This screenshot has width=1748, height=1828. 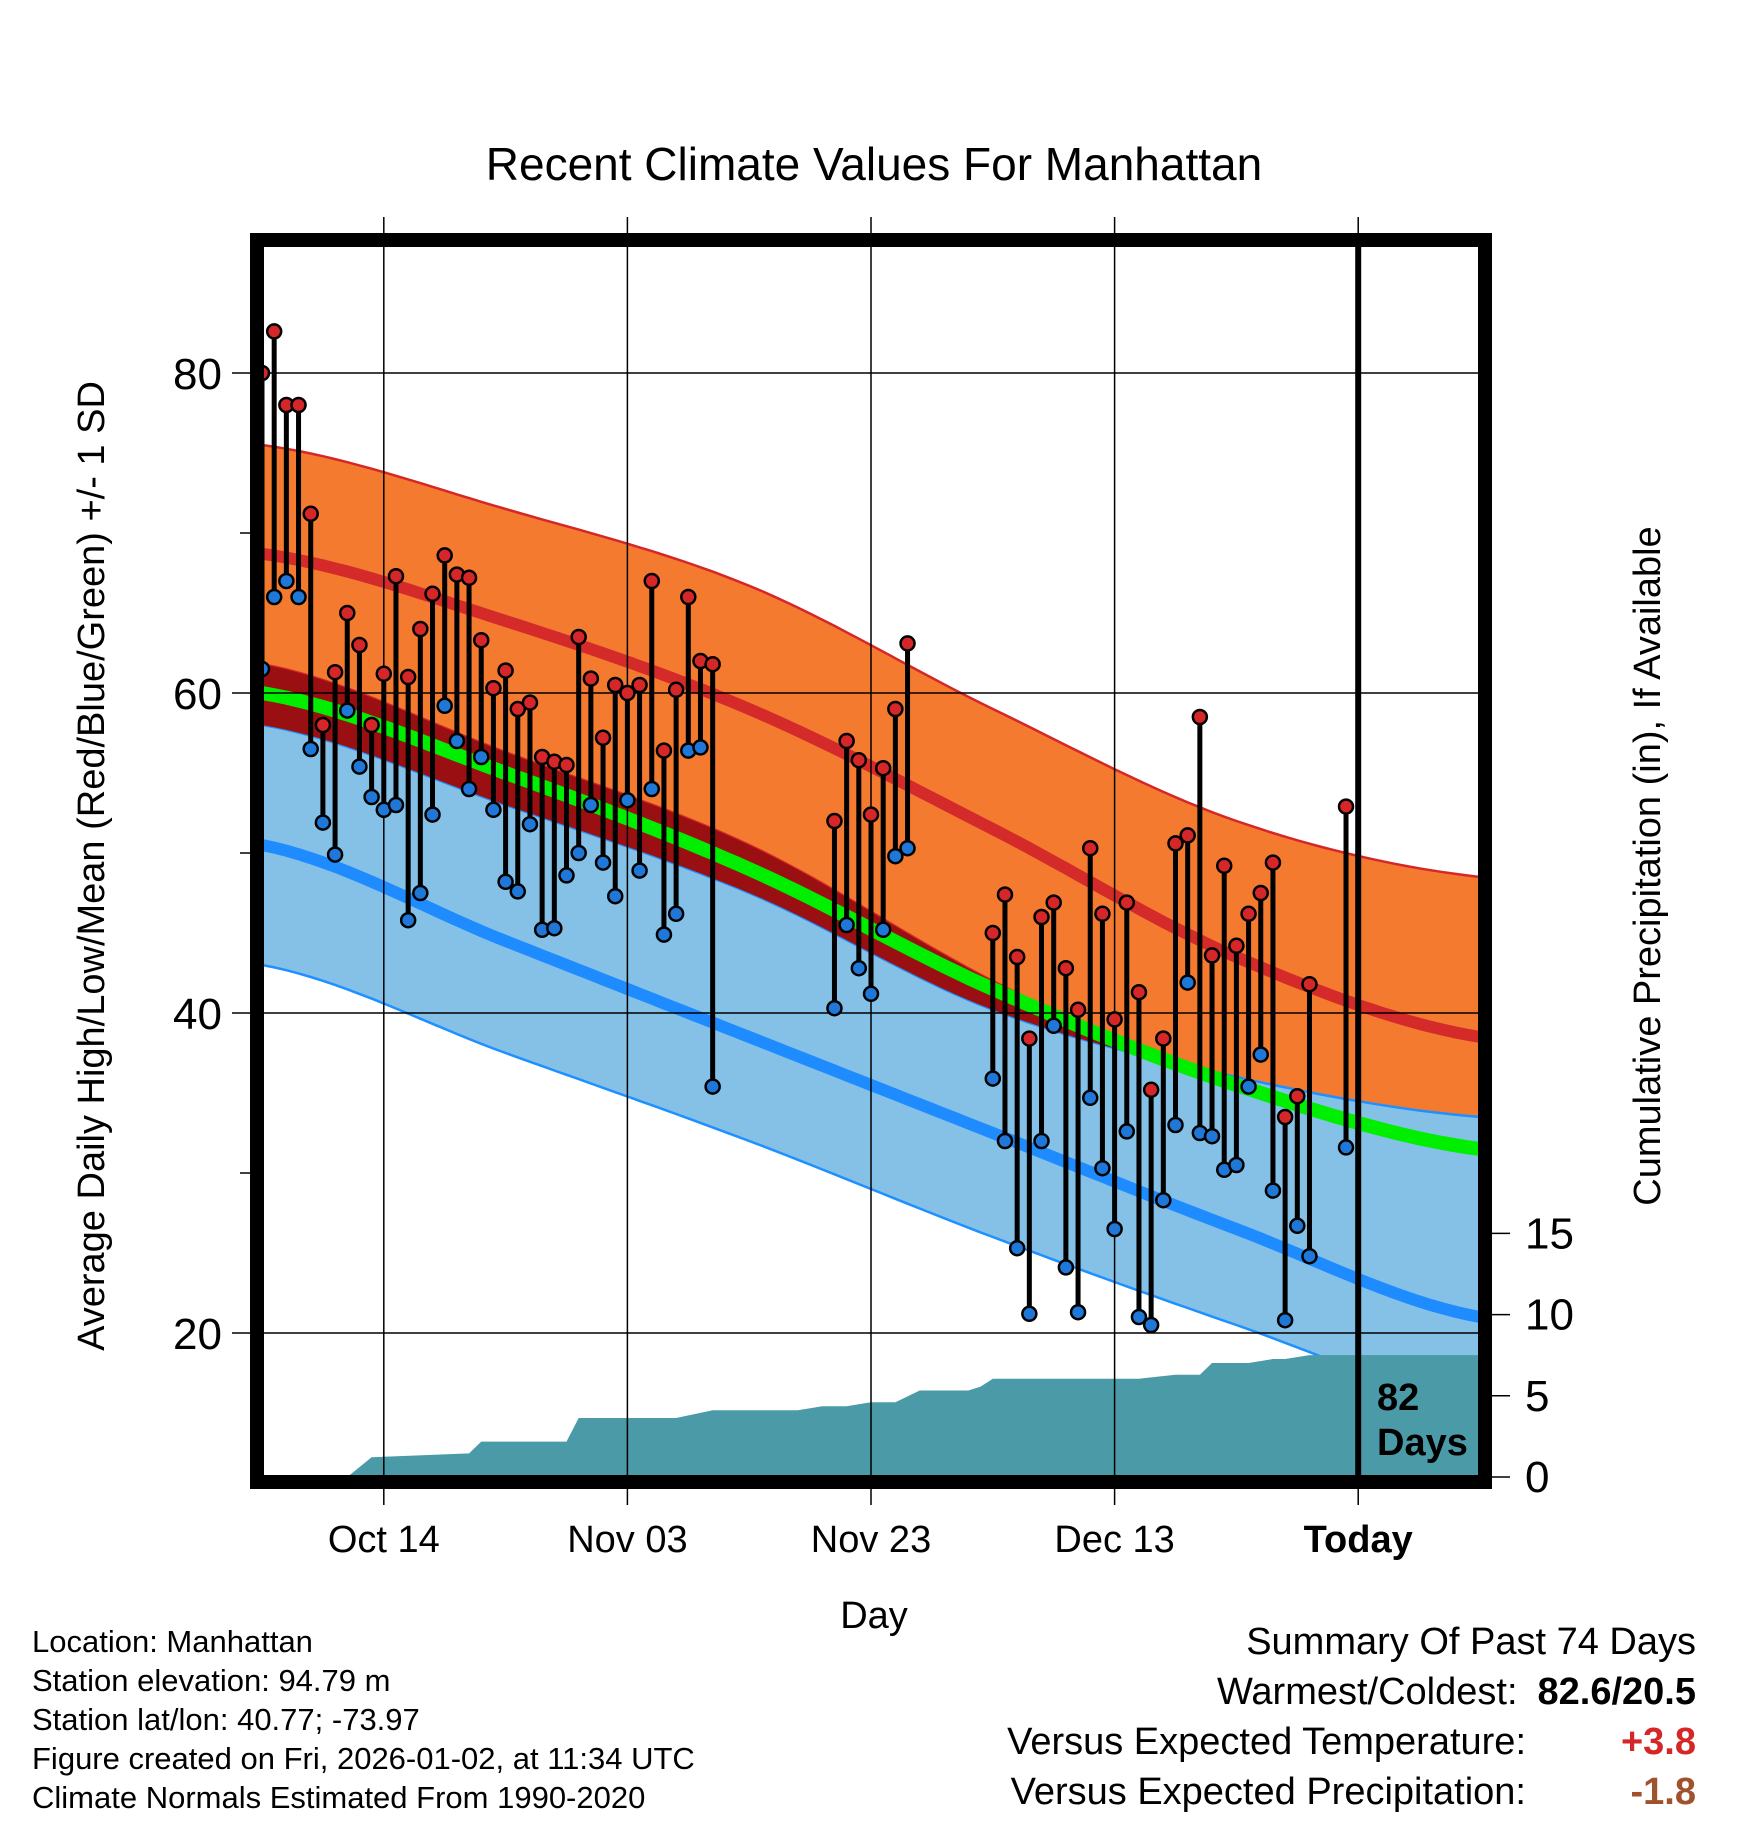 I want to click on temp-departure-row: Versus Expected Temperature: +3.8, so click(x=1351, y=1742).